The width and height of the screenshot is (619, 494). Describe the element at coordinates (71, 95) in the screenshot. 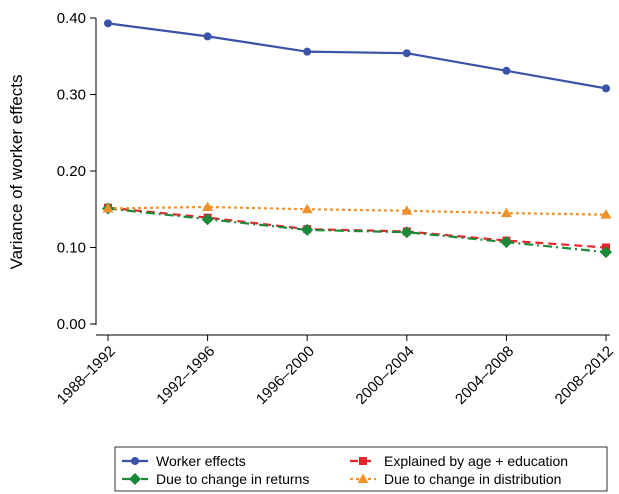

I see `y-tick-label: 0.30` at that location.